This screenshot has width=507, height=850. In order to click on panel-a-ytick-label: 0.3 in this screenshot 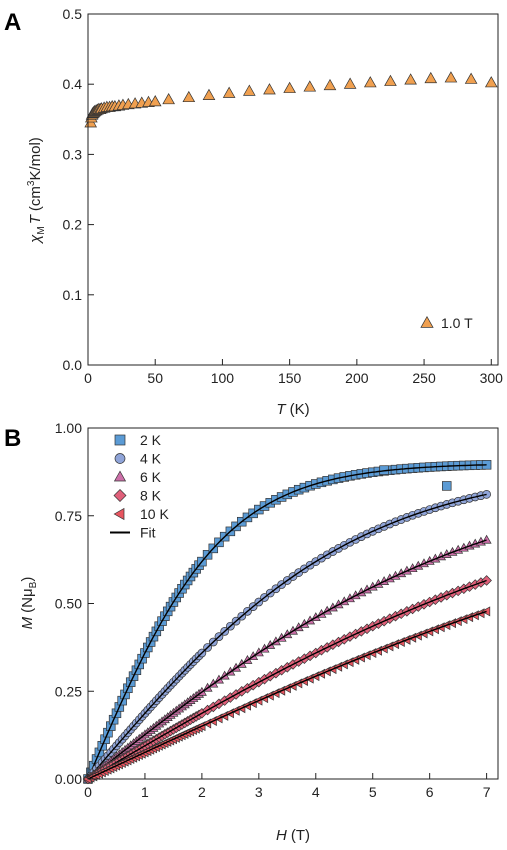, I will do `click(73, 154)`.